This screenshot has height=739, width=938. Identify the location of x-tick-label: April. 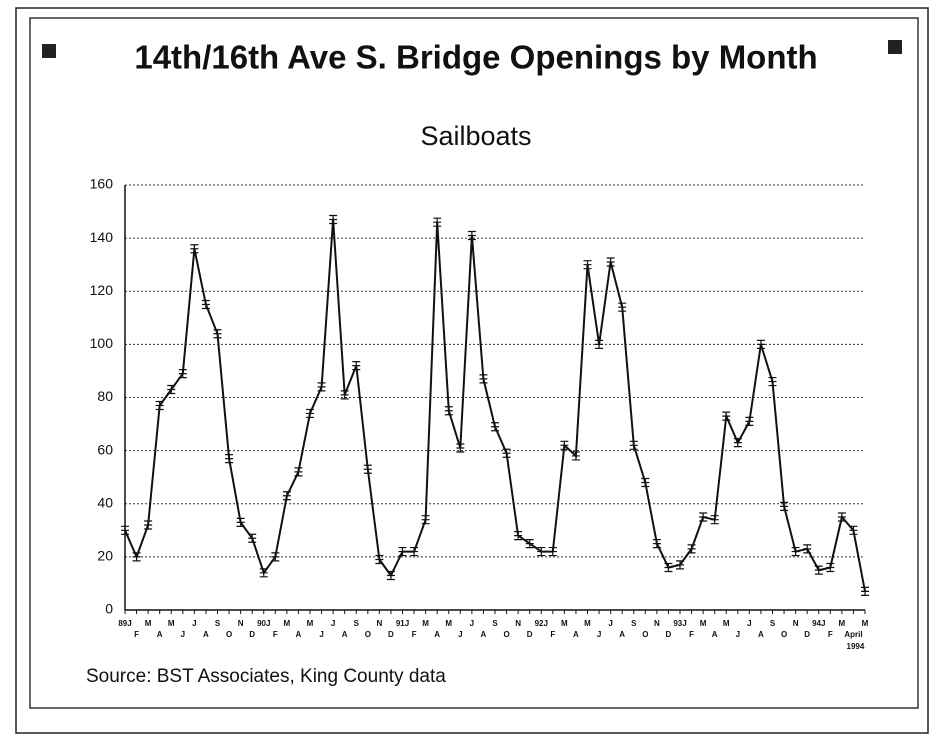
(853, 634).